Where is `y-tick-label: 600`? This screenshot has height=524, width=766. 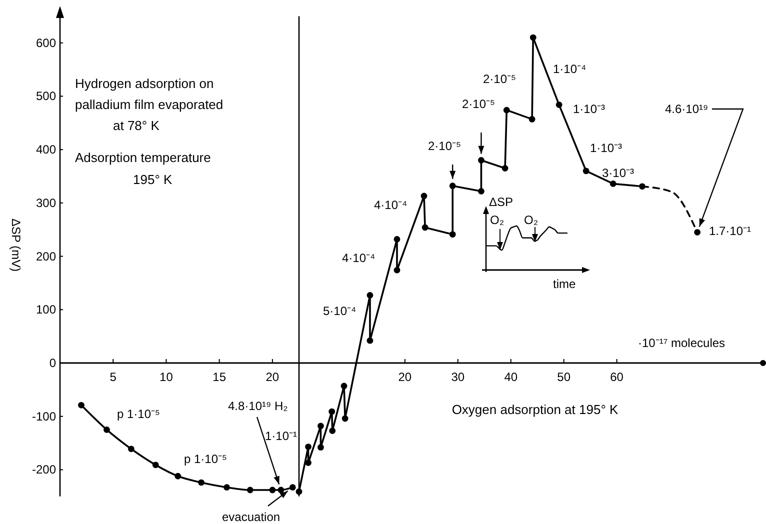 y-tick-label: 600 is located at coordinates (46, 43).